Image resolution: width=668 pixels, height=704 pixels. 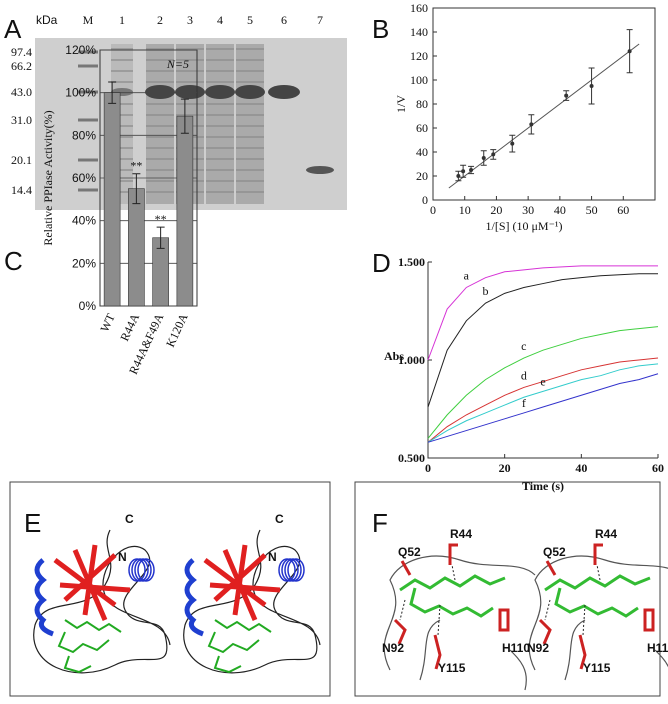 I want to click on y-axis-label: 1/V, so click(x=401, y=104).